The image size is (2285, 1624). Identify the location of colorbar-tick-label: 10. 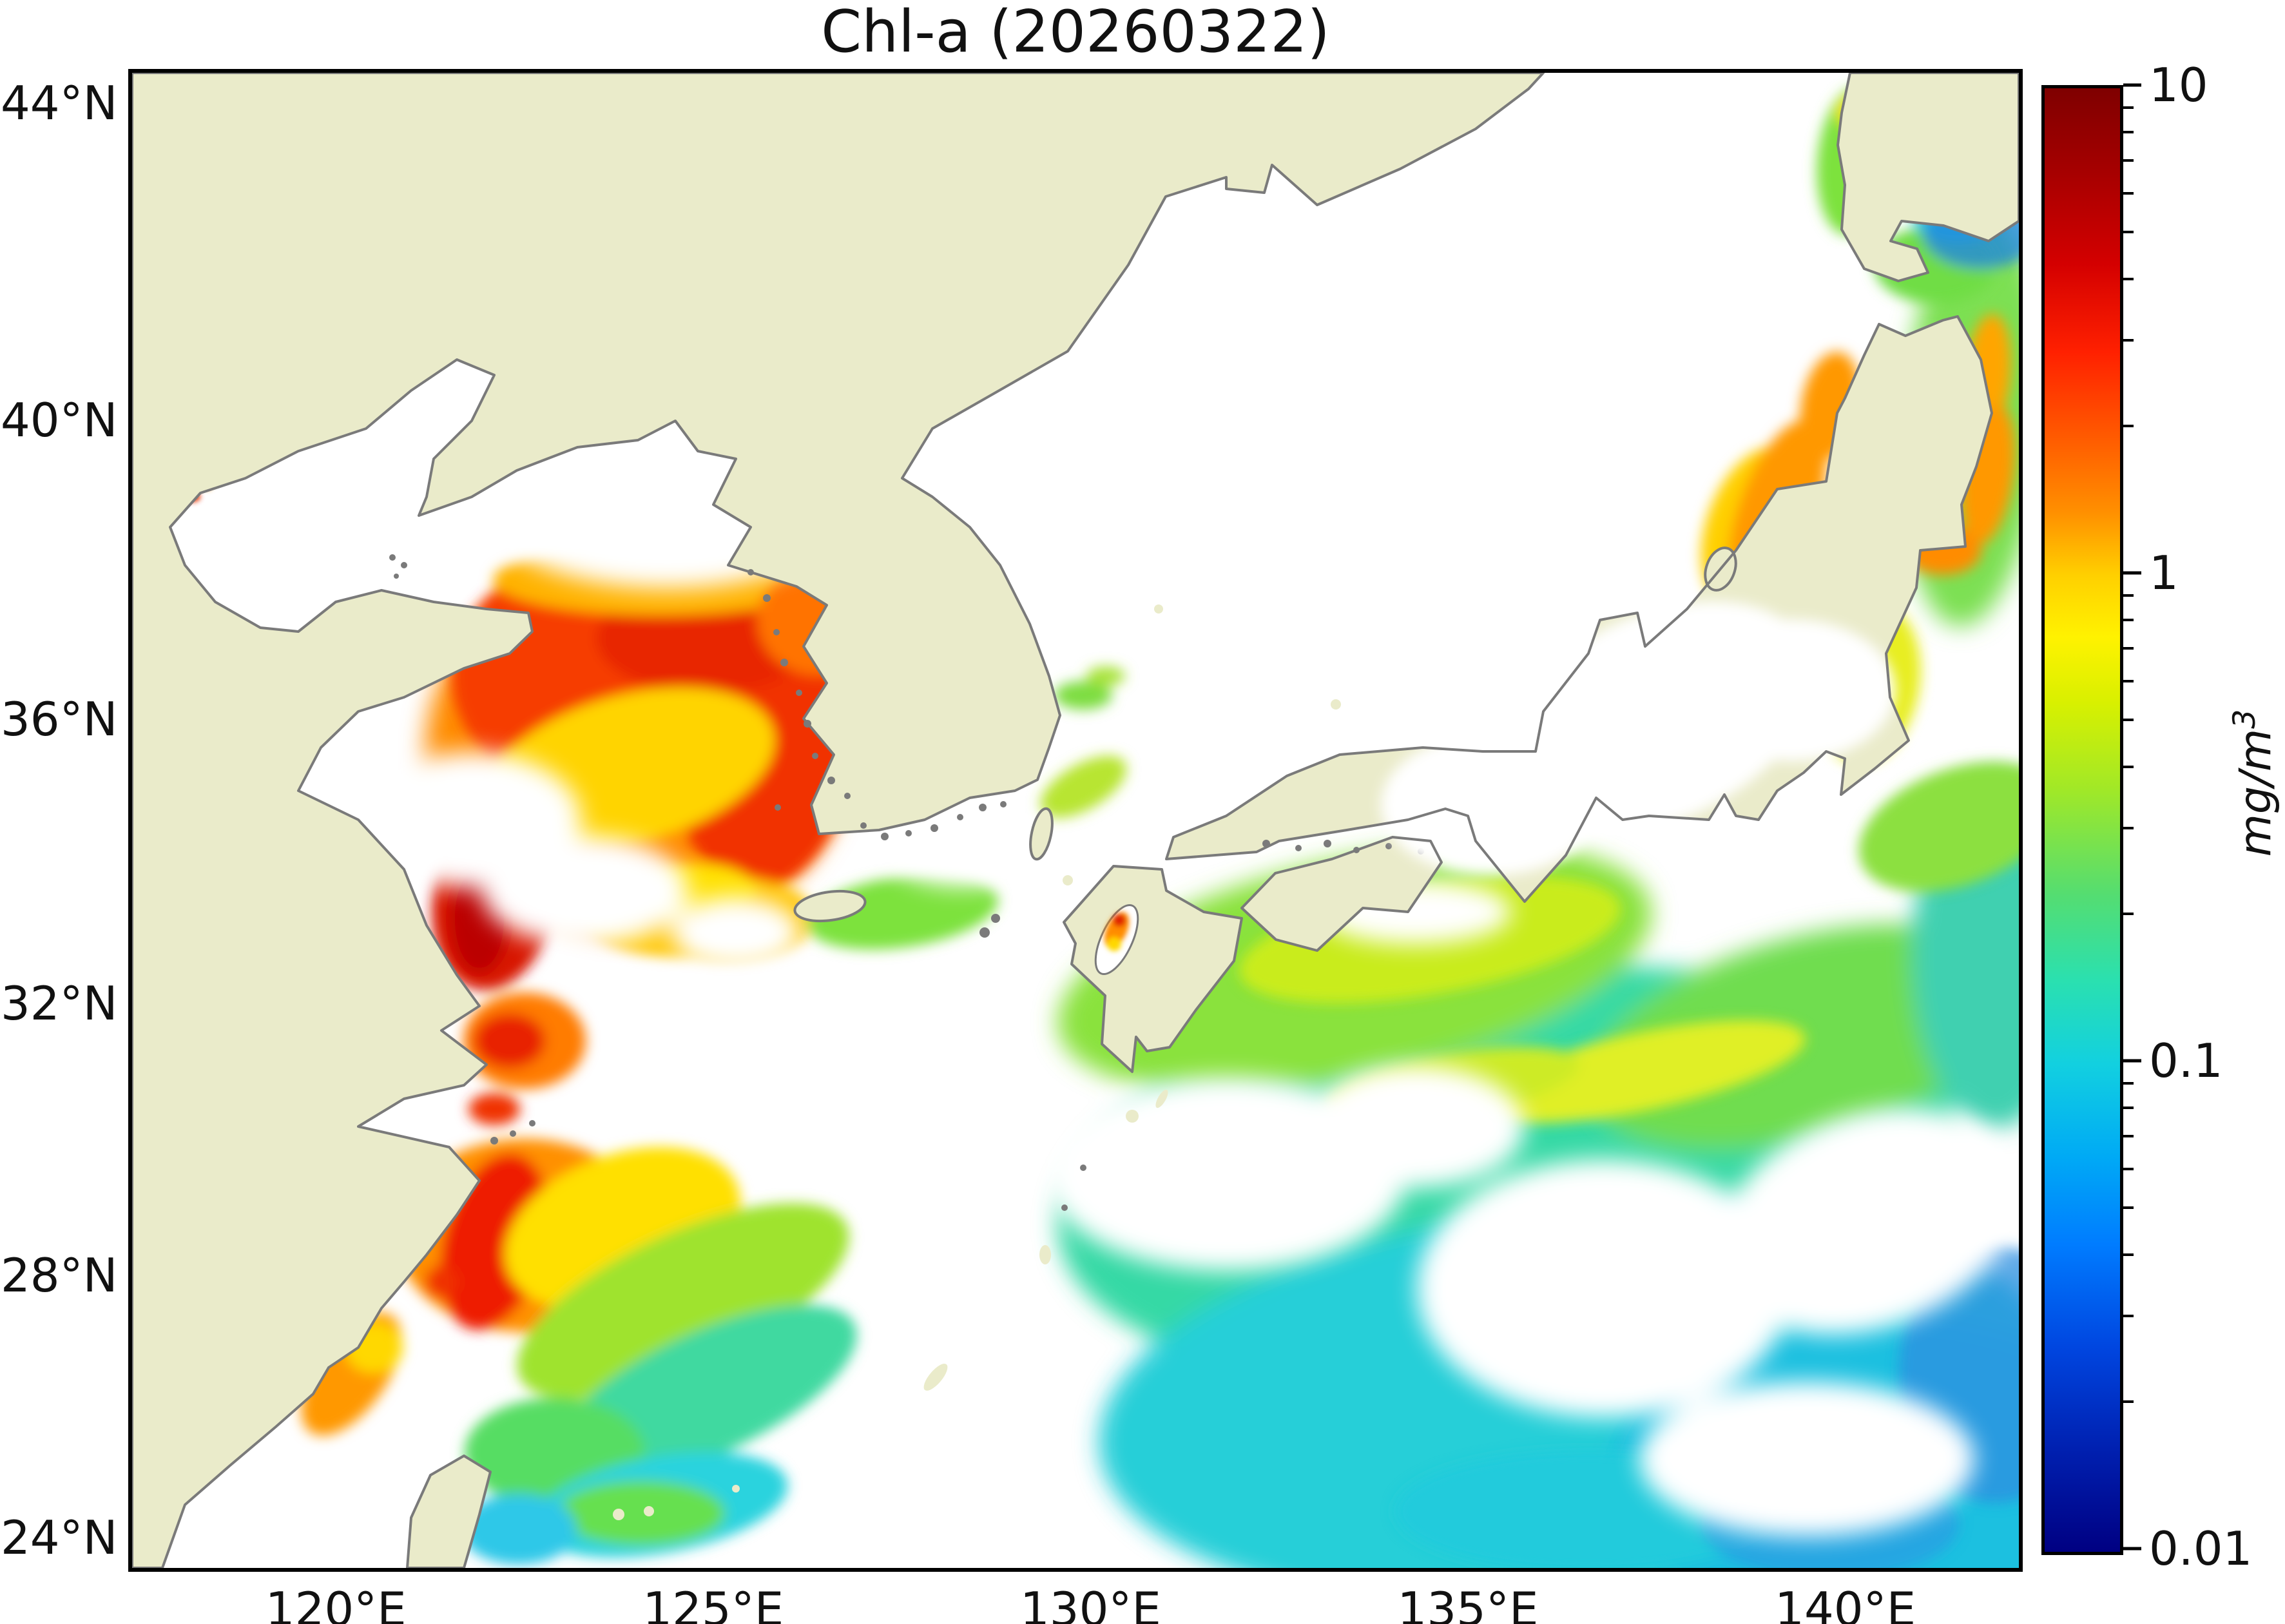
(2178, 85).